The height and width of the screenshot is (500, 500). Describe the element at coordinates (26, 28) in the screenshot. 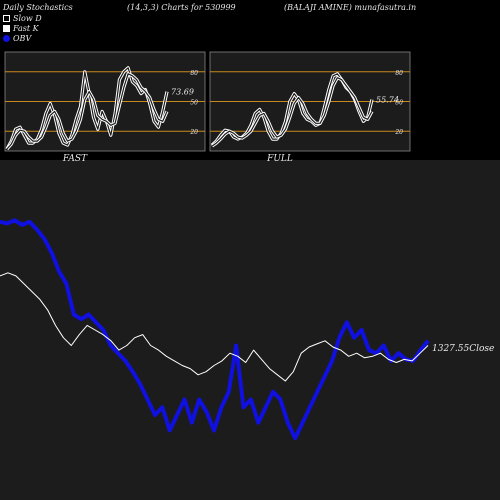

I see `legend-label-fast-k: Fast K` at that location.